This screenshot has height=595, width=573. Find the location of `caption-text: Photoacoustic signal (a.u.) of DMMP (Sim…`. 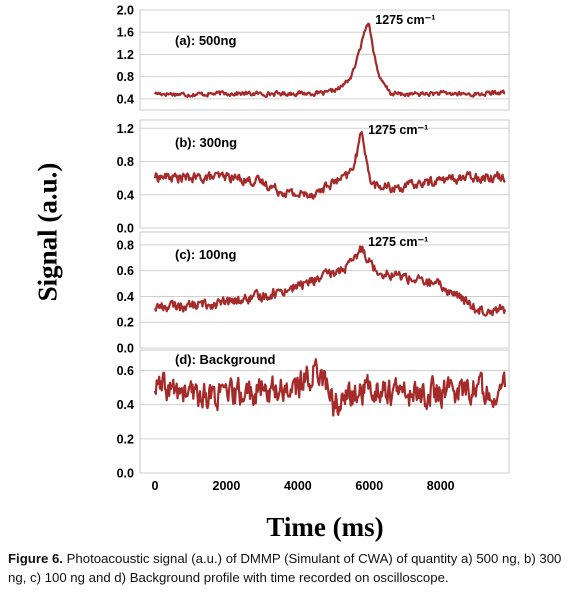

caption-text: Photoacoustic signal (a.u.) of DMMP (Sim… is located at coordinates (285, 568).